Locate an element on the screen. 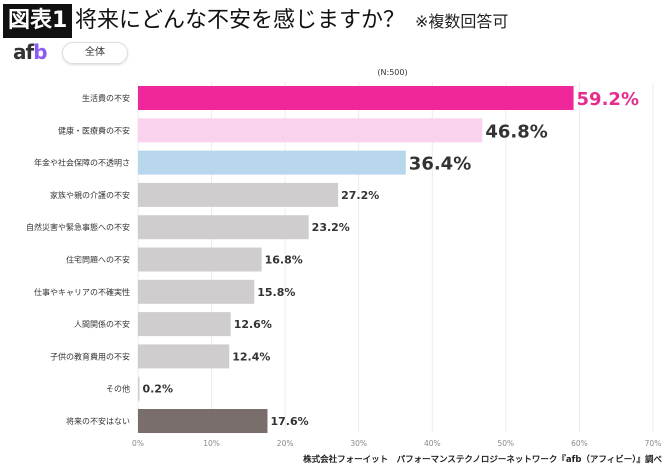 Image resolution: width=670 pixels, height=469 pixels. category-label: 生活費の不安 is located at coordinates (106, 98).